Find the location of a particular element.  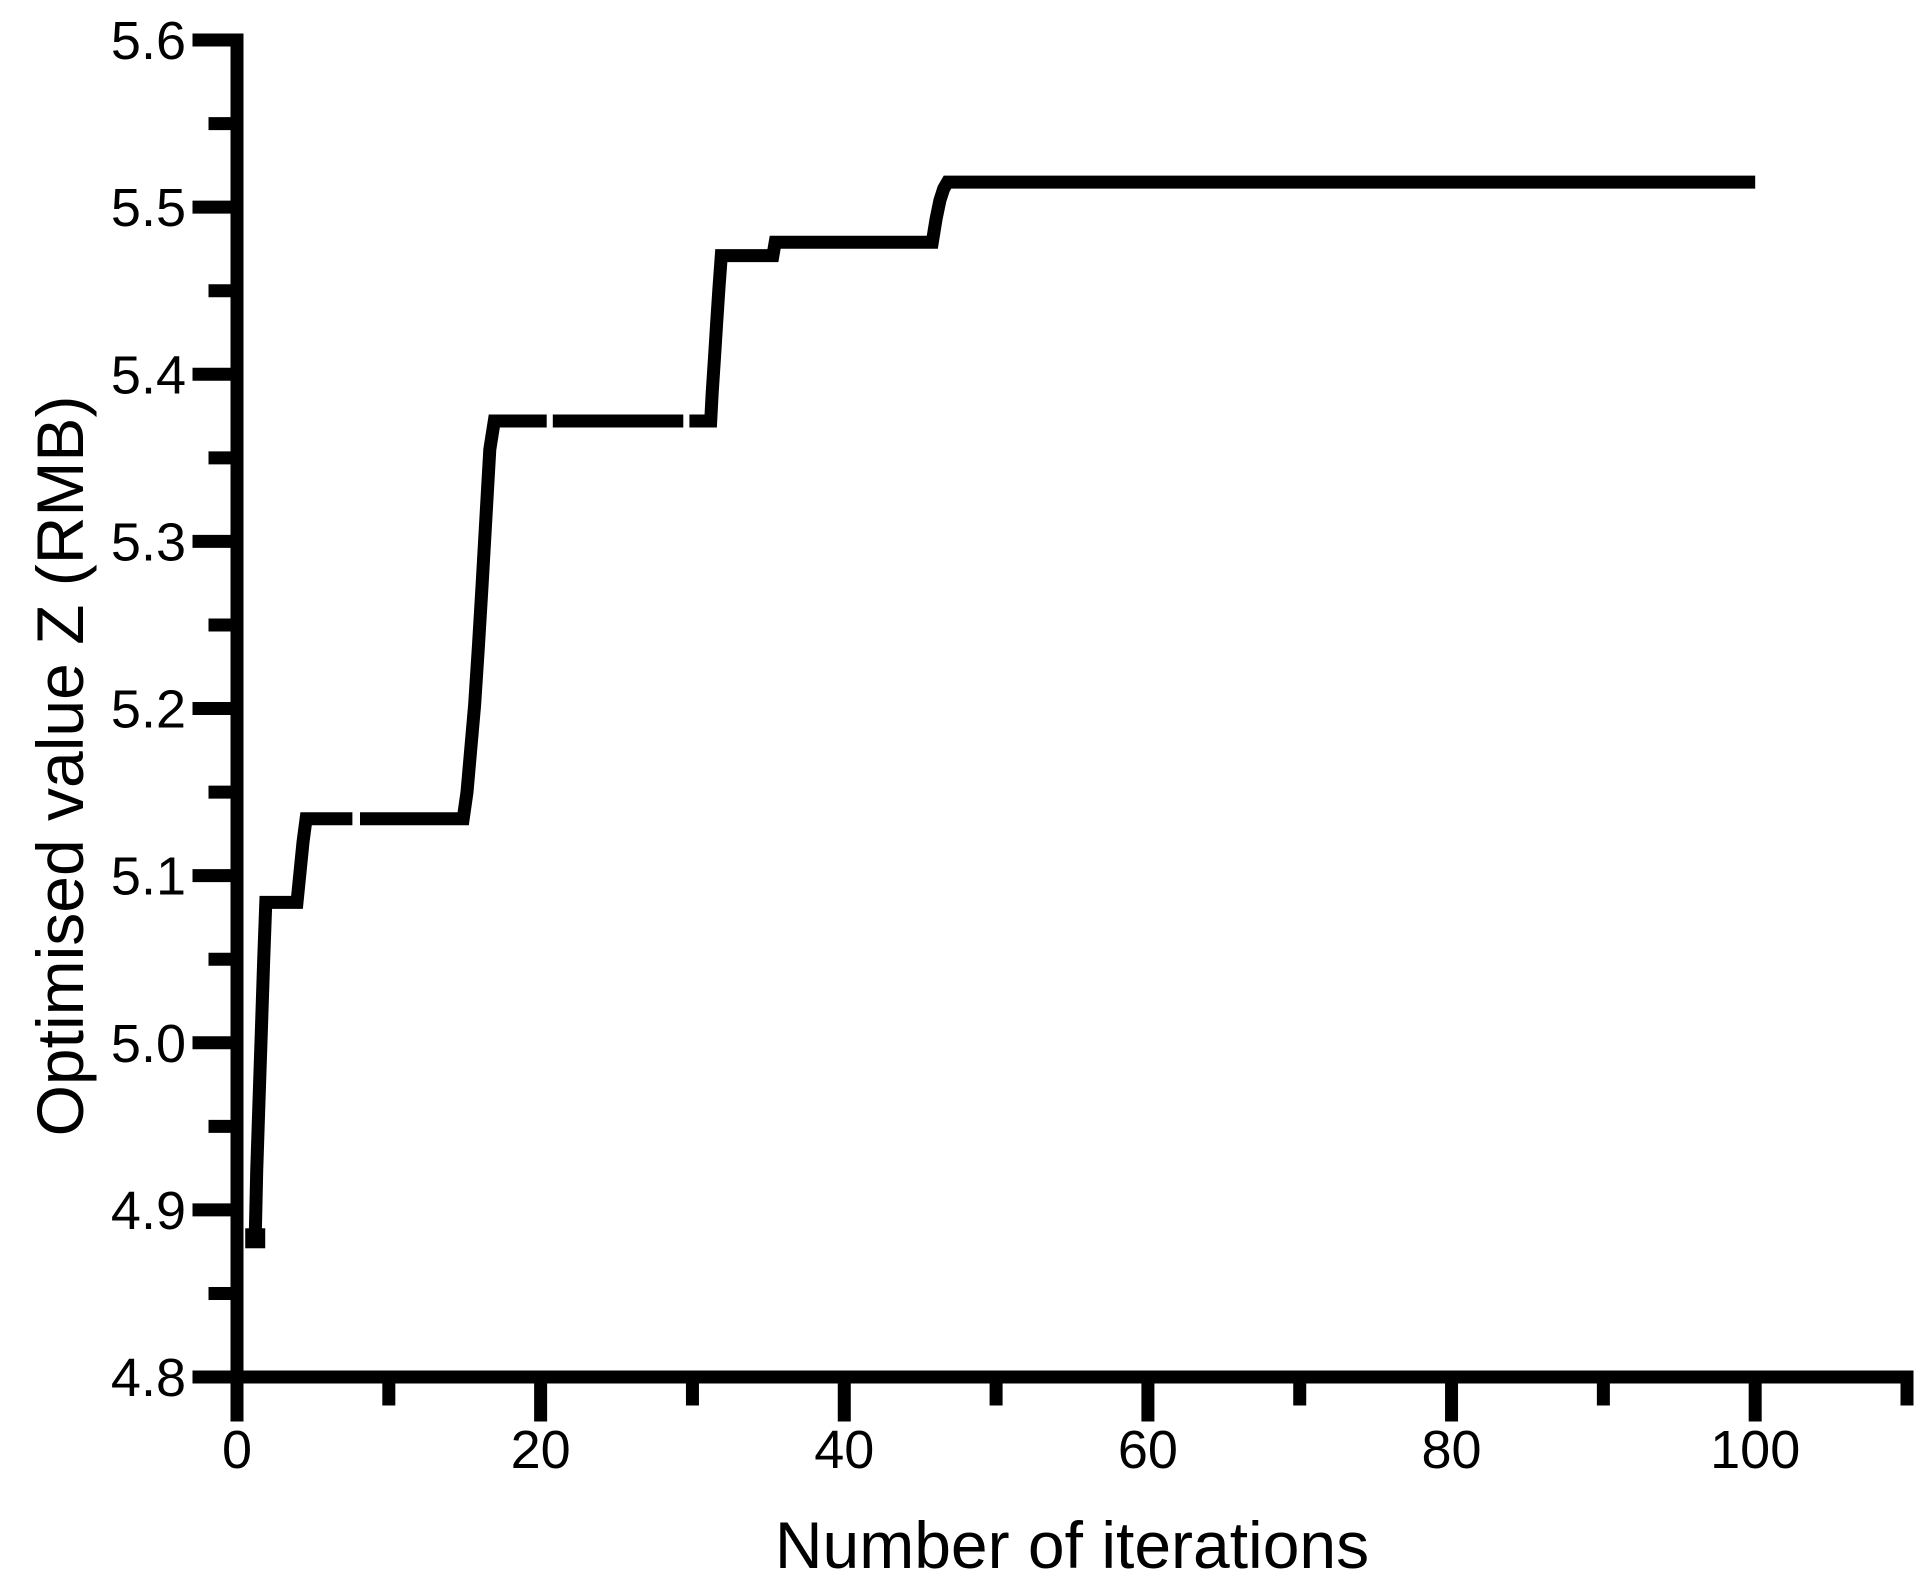

y-tick-label: 5.4 is located at coordinates (148, 375).